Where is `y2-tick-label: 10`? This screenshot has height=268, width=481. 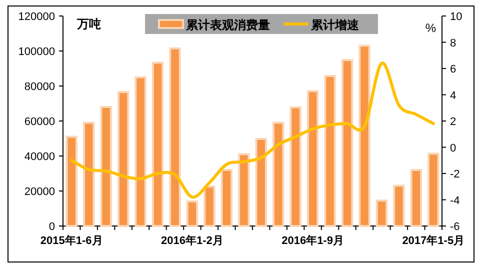 y2-tick-label: 10 is located at coordinates (456, 17).